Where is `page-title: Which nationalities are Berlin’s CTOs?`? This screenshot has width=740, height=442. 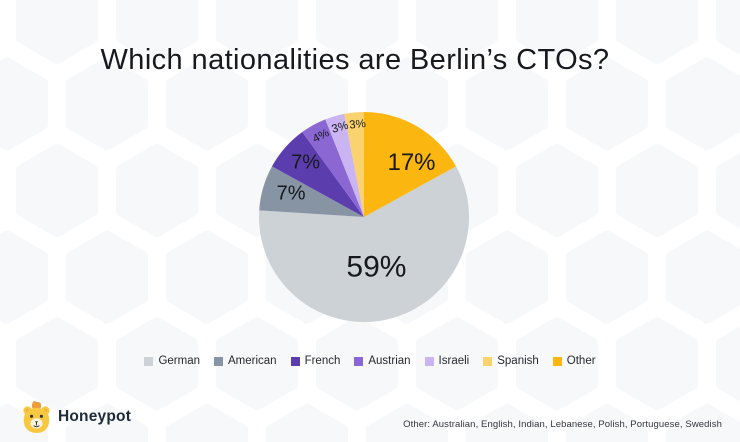
page-title: Which nationalities are Berlin’s CTOs? is located at coordinates (355, 60).